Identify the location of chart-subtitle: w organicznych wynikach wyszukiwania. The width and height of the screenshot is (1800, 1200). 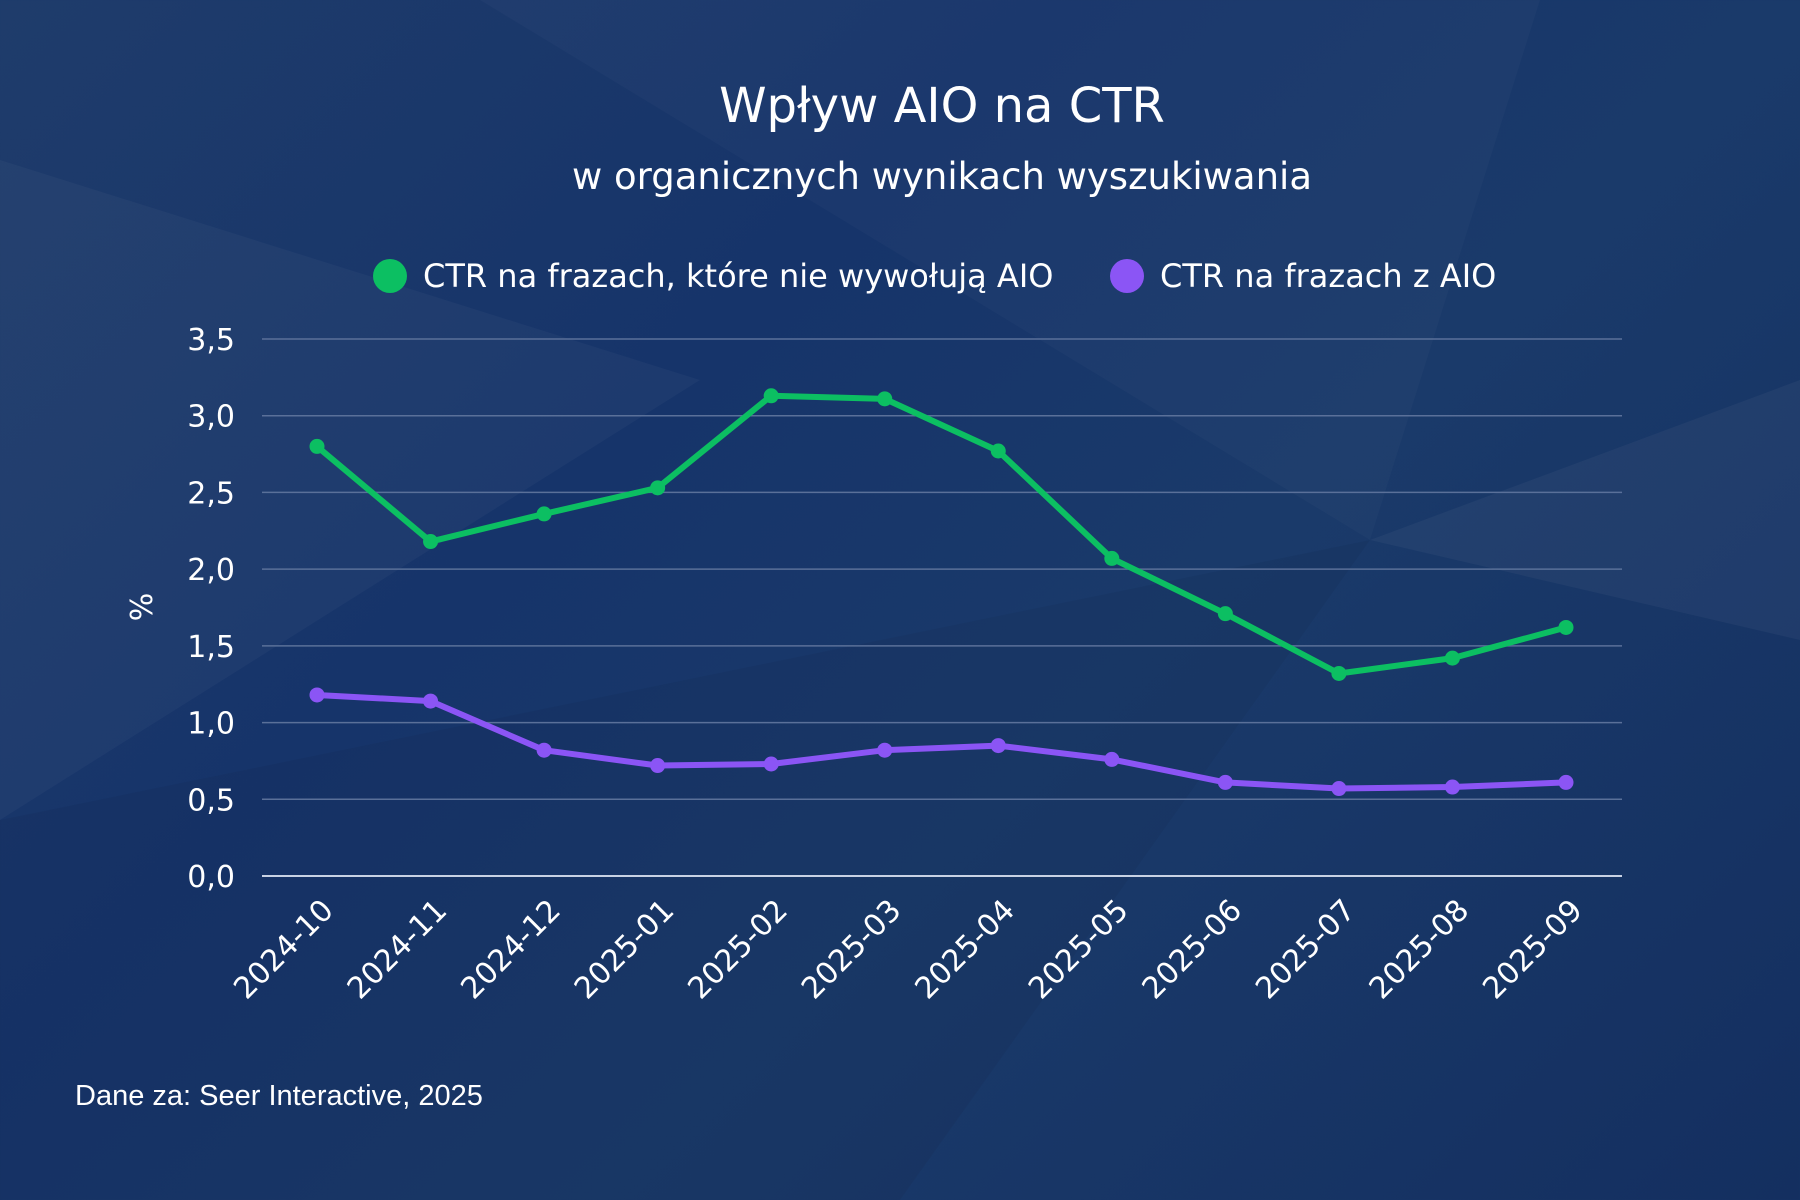
(942, 176).